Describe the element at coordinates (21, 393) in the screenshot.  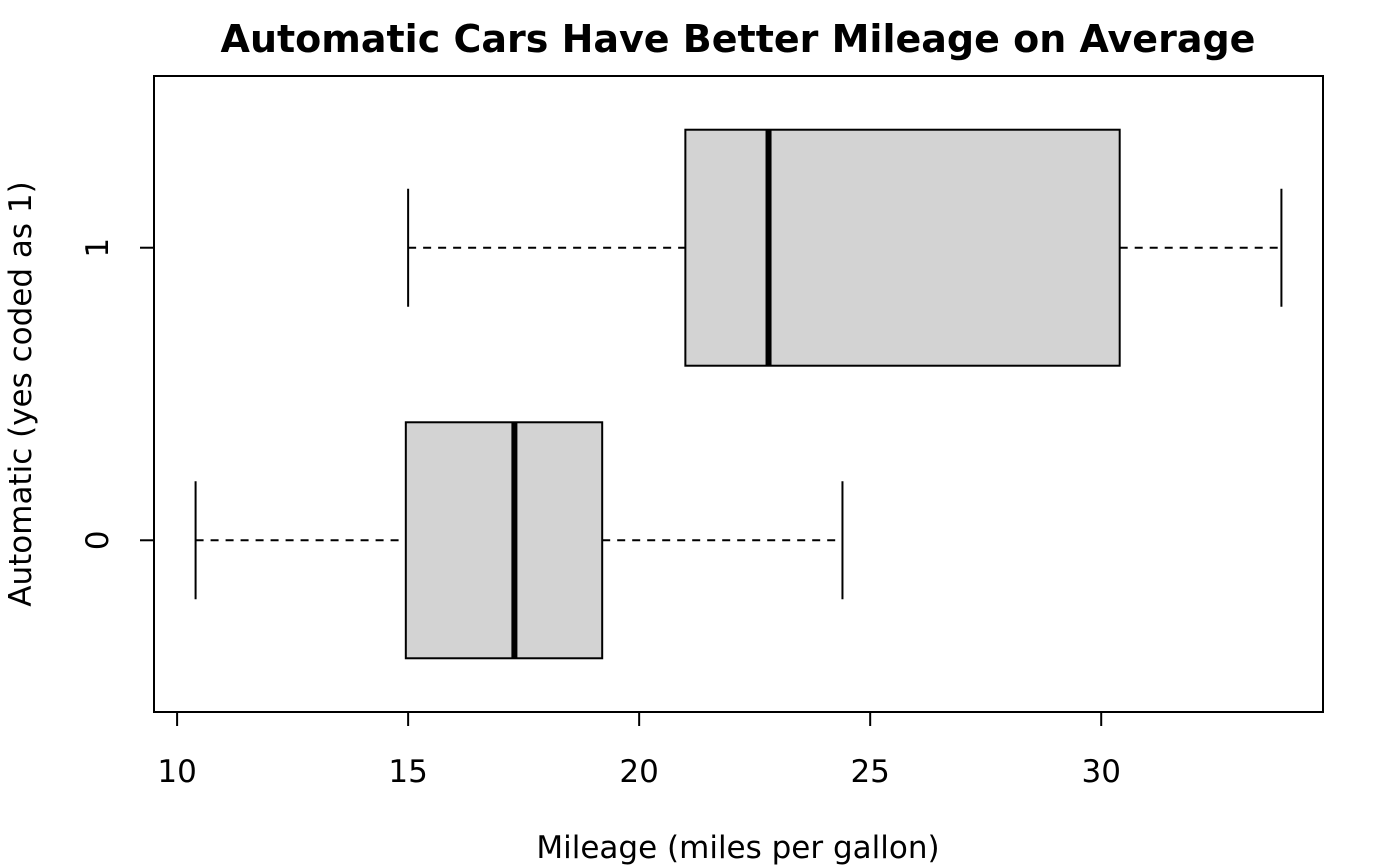
I see `y-axis-label: Automatic (yes coded as 1)` at that location.